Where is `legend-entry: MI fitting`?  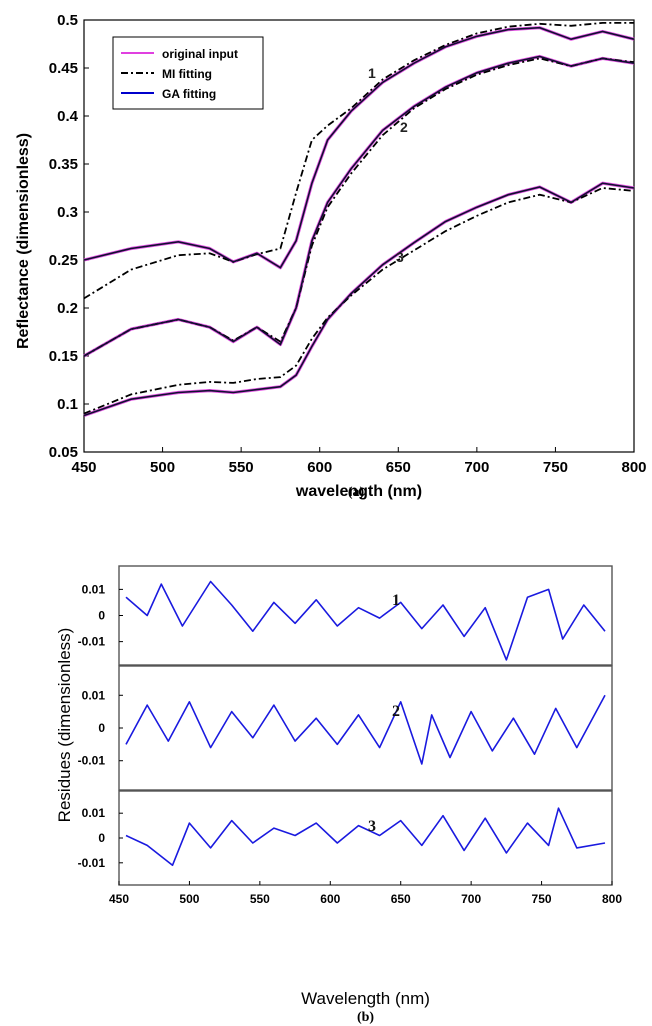
legend-entry: MI fitting is located at coordinates (187, 74).